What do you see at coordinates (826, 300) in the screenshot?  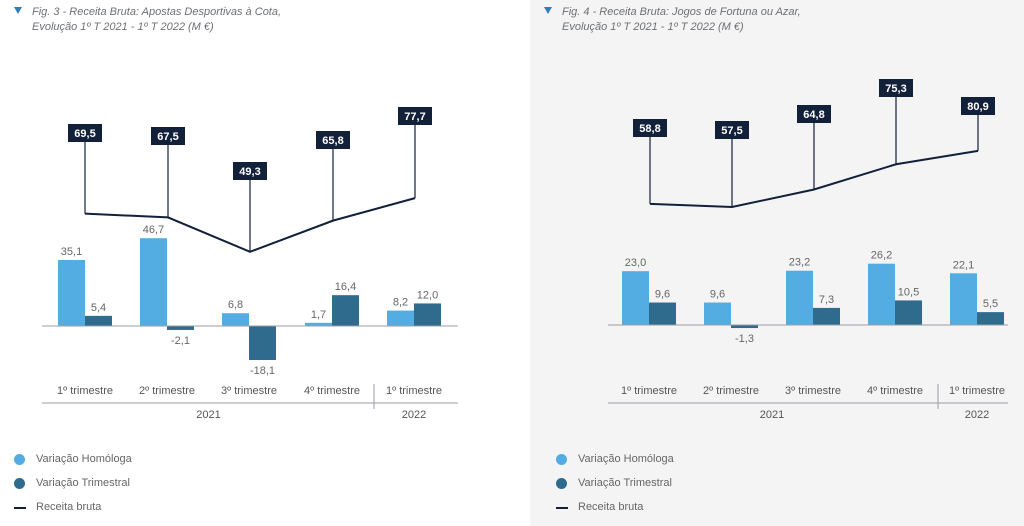 I see `data-label-trimestral-2: 7,3` at bounding box center [826, 300].